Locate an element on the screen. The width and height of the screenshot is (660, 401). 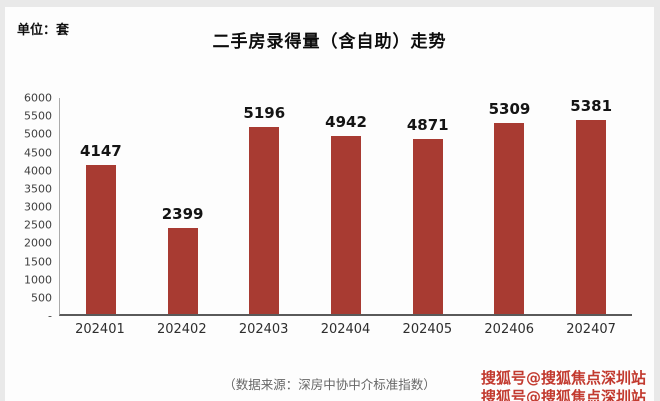
bar-value-label: 4871 is located at coordinates (427, 124).